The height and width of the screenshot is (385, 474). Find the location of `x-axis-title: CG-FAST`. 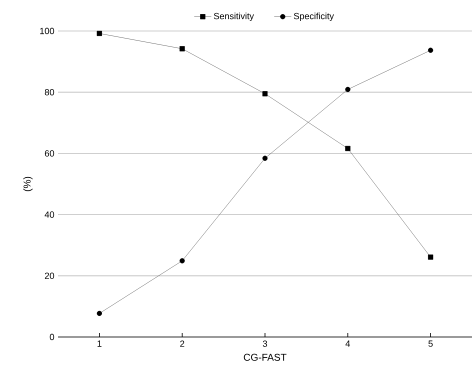

x-axis-title: CG-FAST is located at coordinates (265, 357).